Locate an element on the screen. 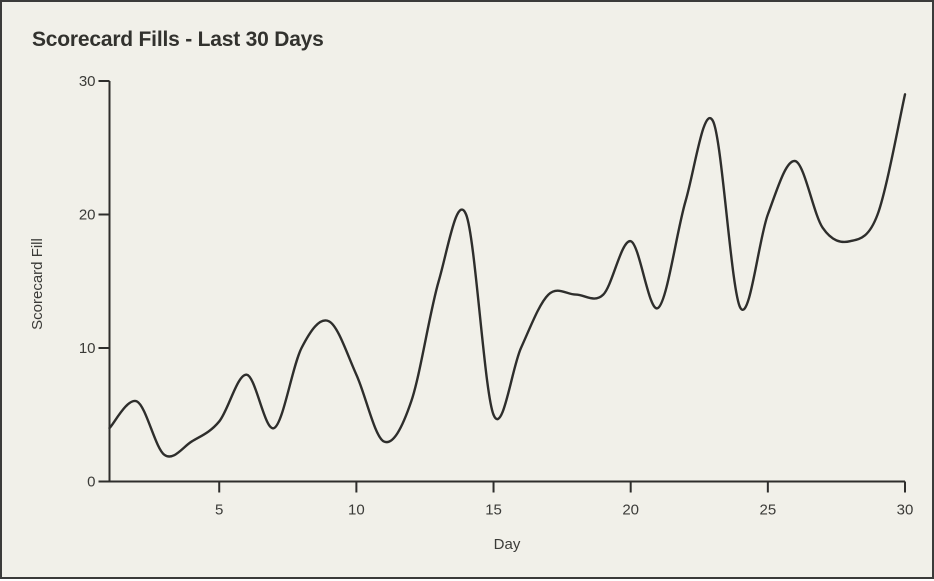 Image resolution: width=934 pixels, height=581 pixels. x-tick-label: 10 is located at coordinates (356, 510).